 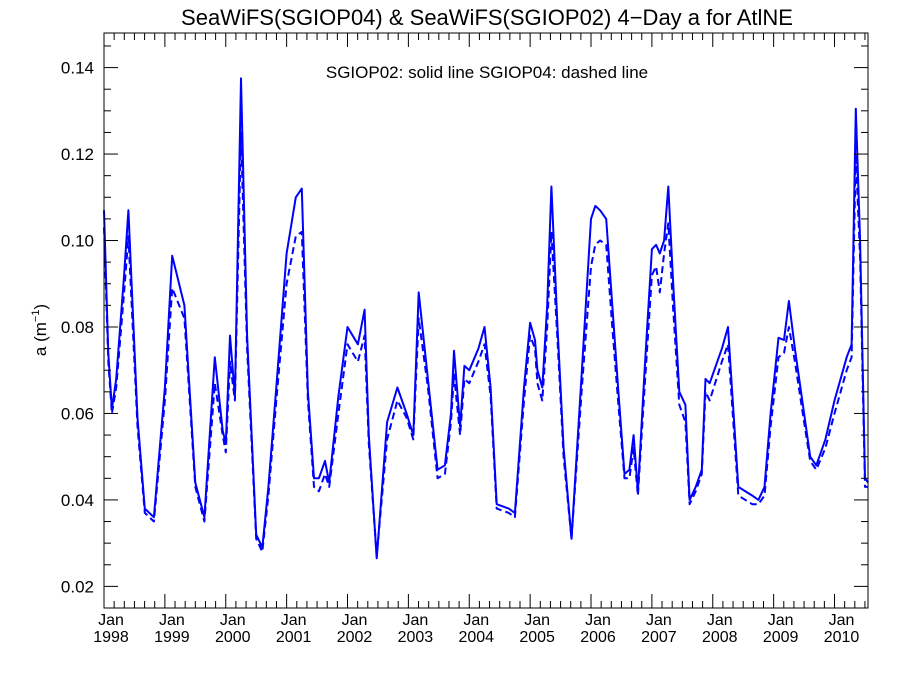 I want to click on x-tick-year-label: 2000, so click(x=233, y=637).